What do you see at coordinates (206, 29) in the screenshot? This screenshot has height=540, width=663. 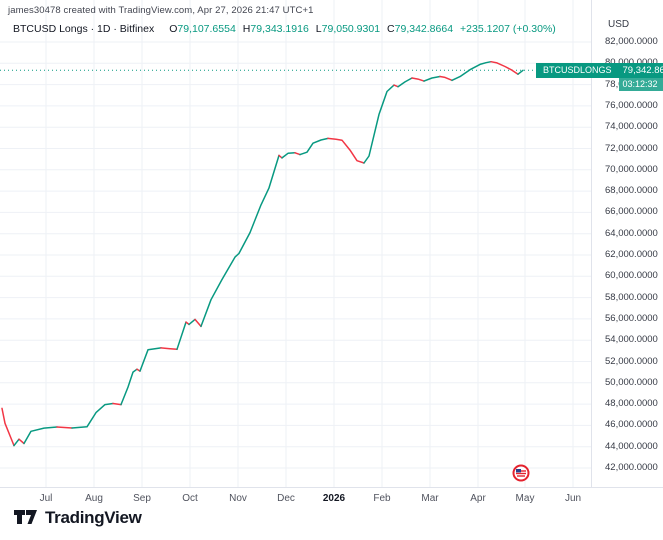 I see `open-value: 79,107.6554` at bounding box center [206, 29].